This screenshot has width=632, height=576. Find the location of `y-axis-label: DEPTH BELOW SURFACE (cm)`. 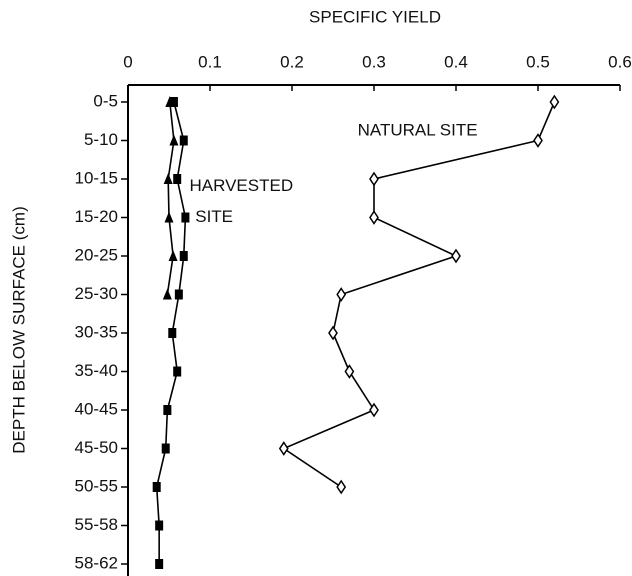

y-axis-label: DEPTH BELOW SURFACE (cm) is located at coordinates (18, 329).